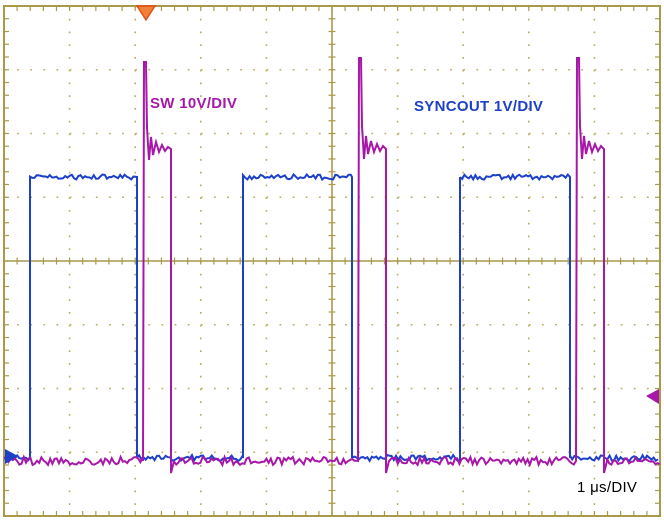 Image resolution: width=664 pixels, height=522 pixels. What do you see at coordinates (652, 396) in the screenshot?
I see `sw-level-marker` at bounding box center [652, 396].